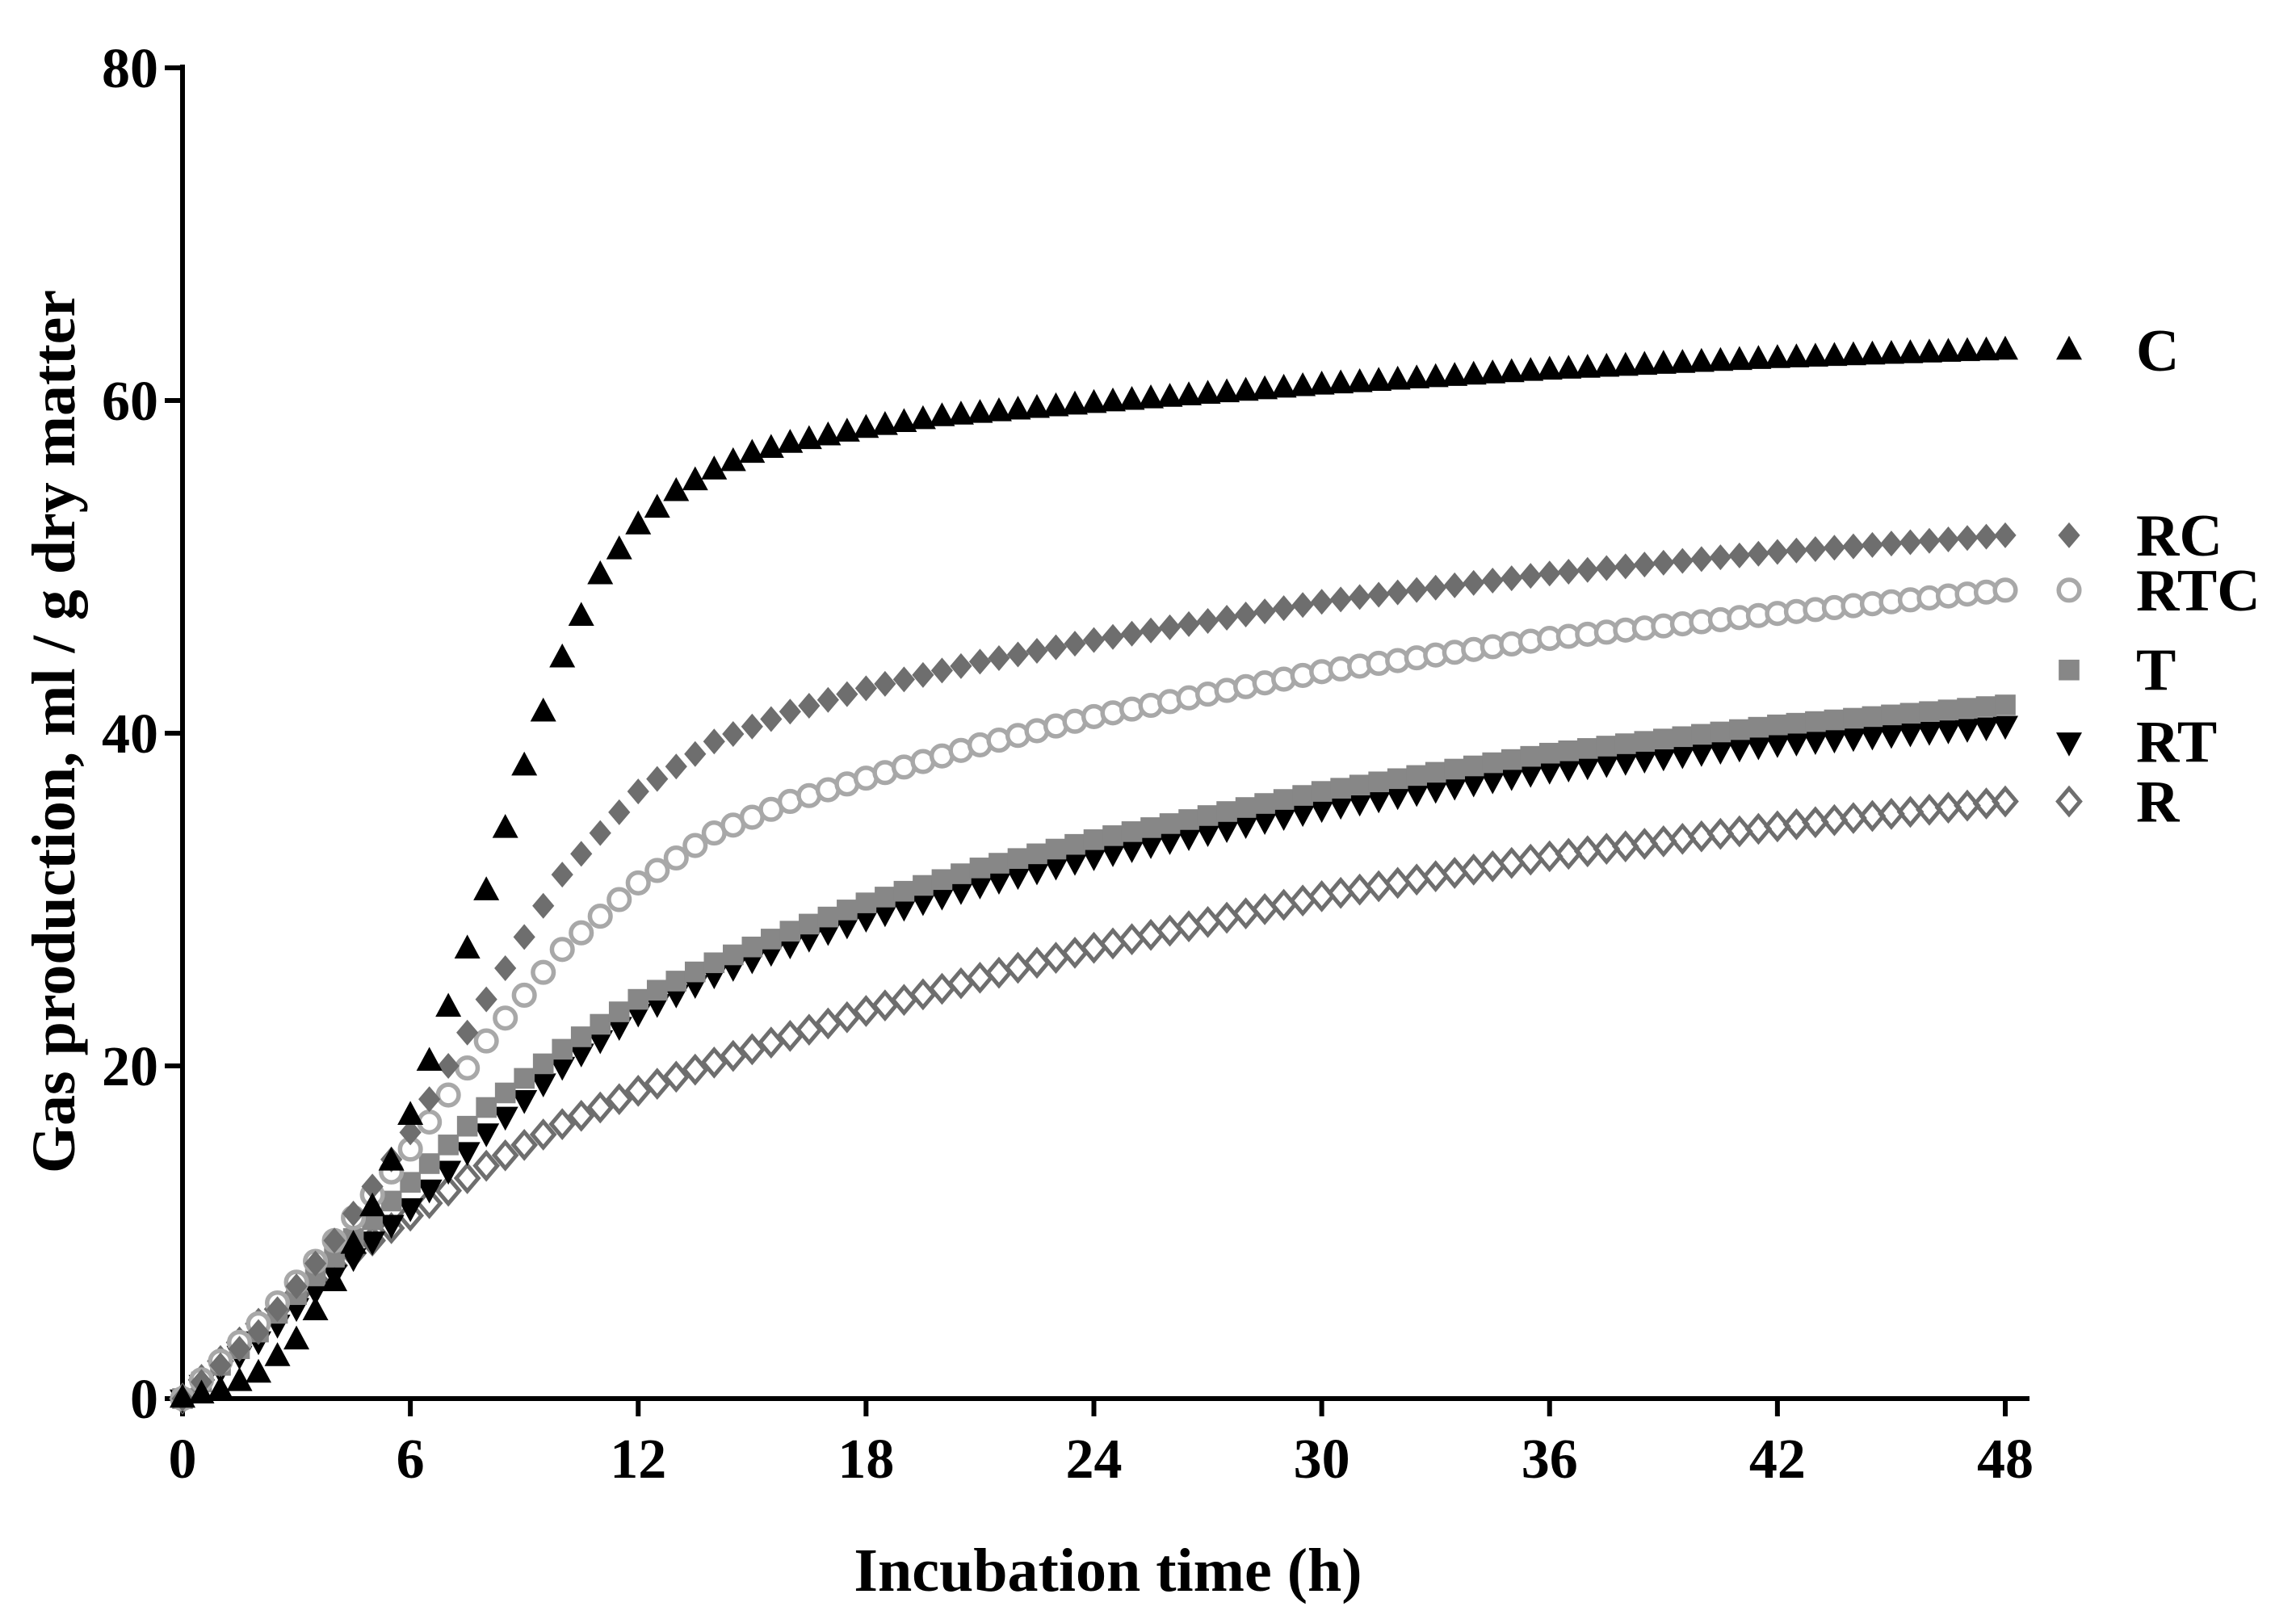 The height and width of the screenshot is (1615, 2296). I want to click on x-tick-label: 42, so click(1777, 1460).